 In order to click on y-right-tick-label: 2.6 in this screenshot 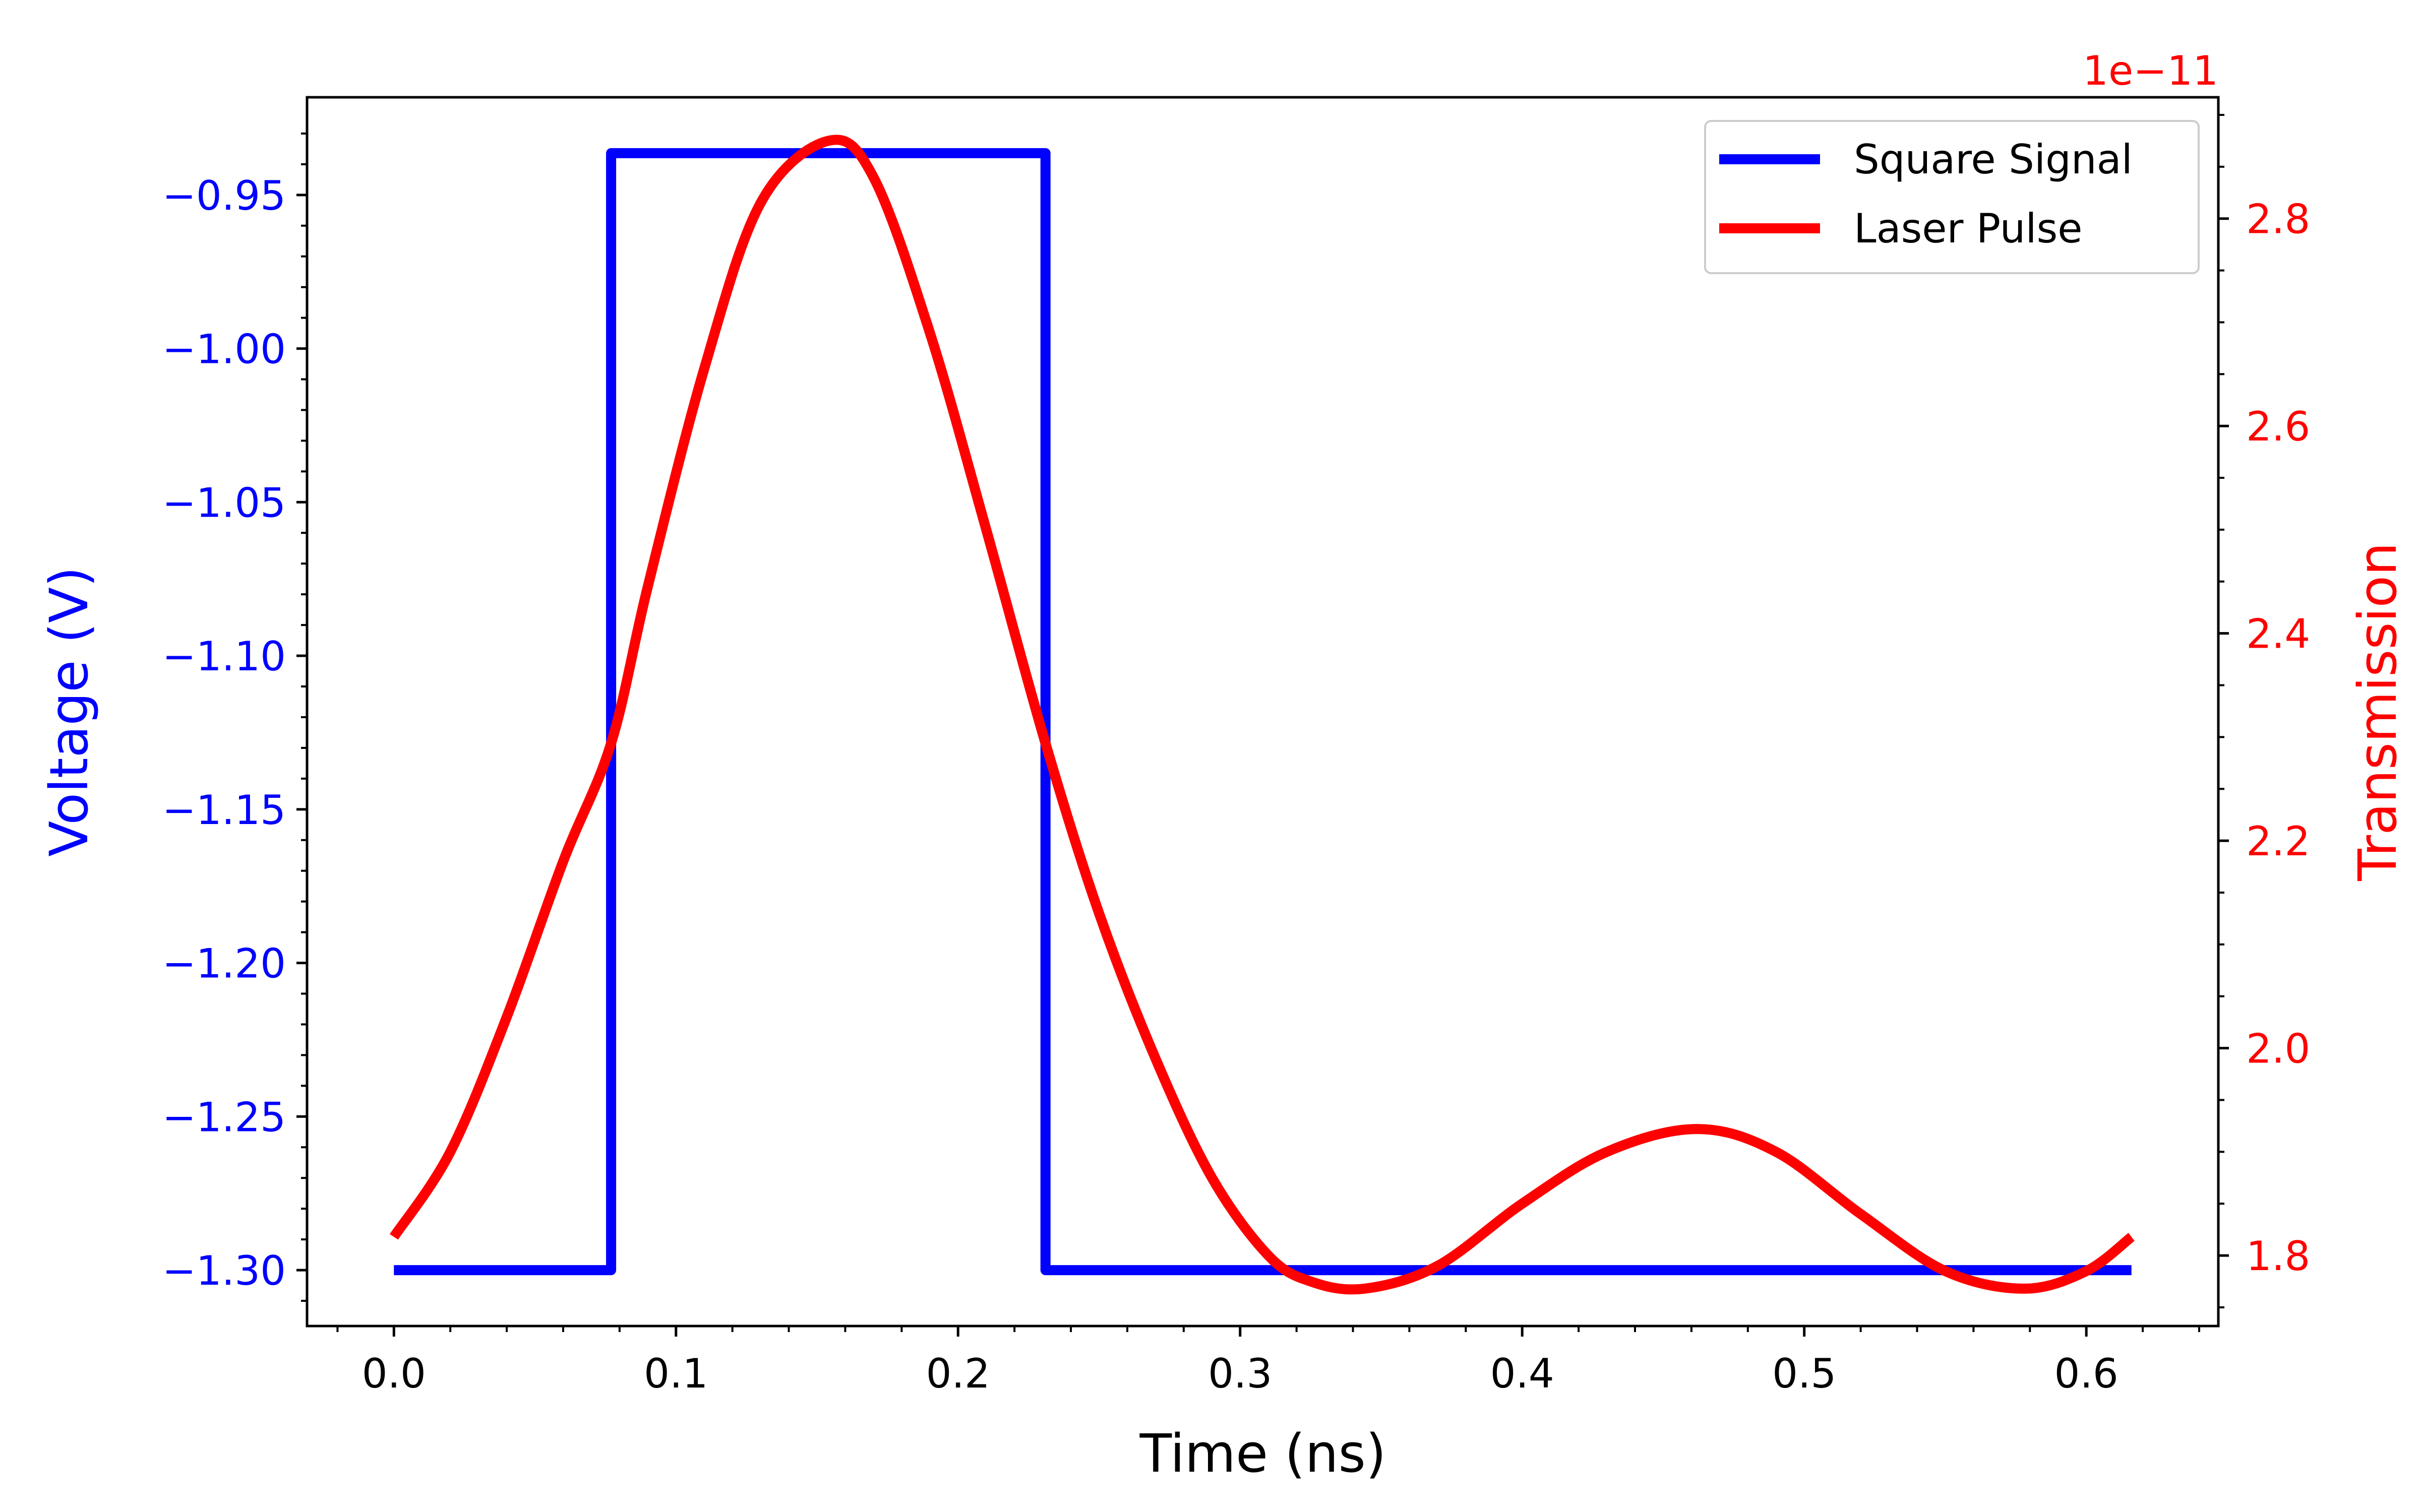, I will do `click(2278, 427)`.